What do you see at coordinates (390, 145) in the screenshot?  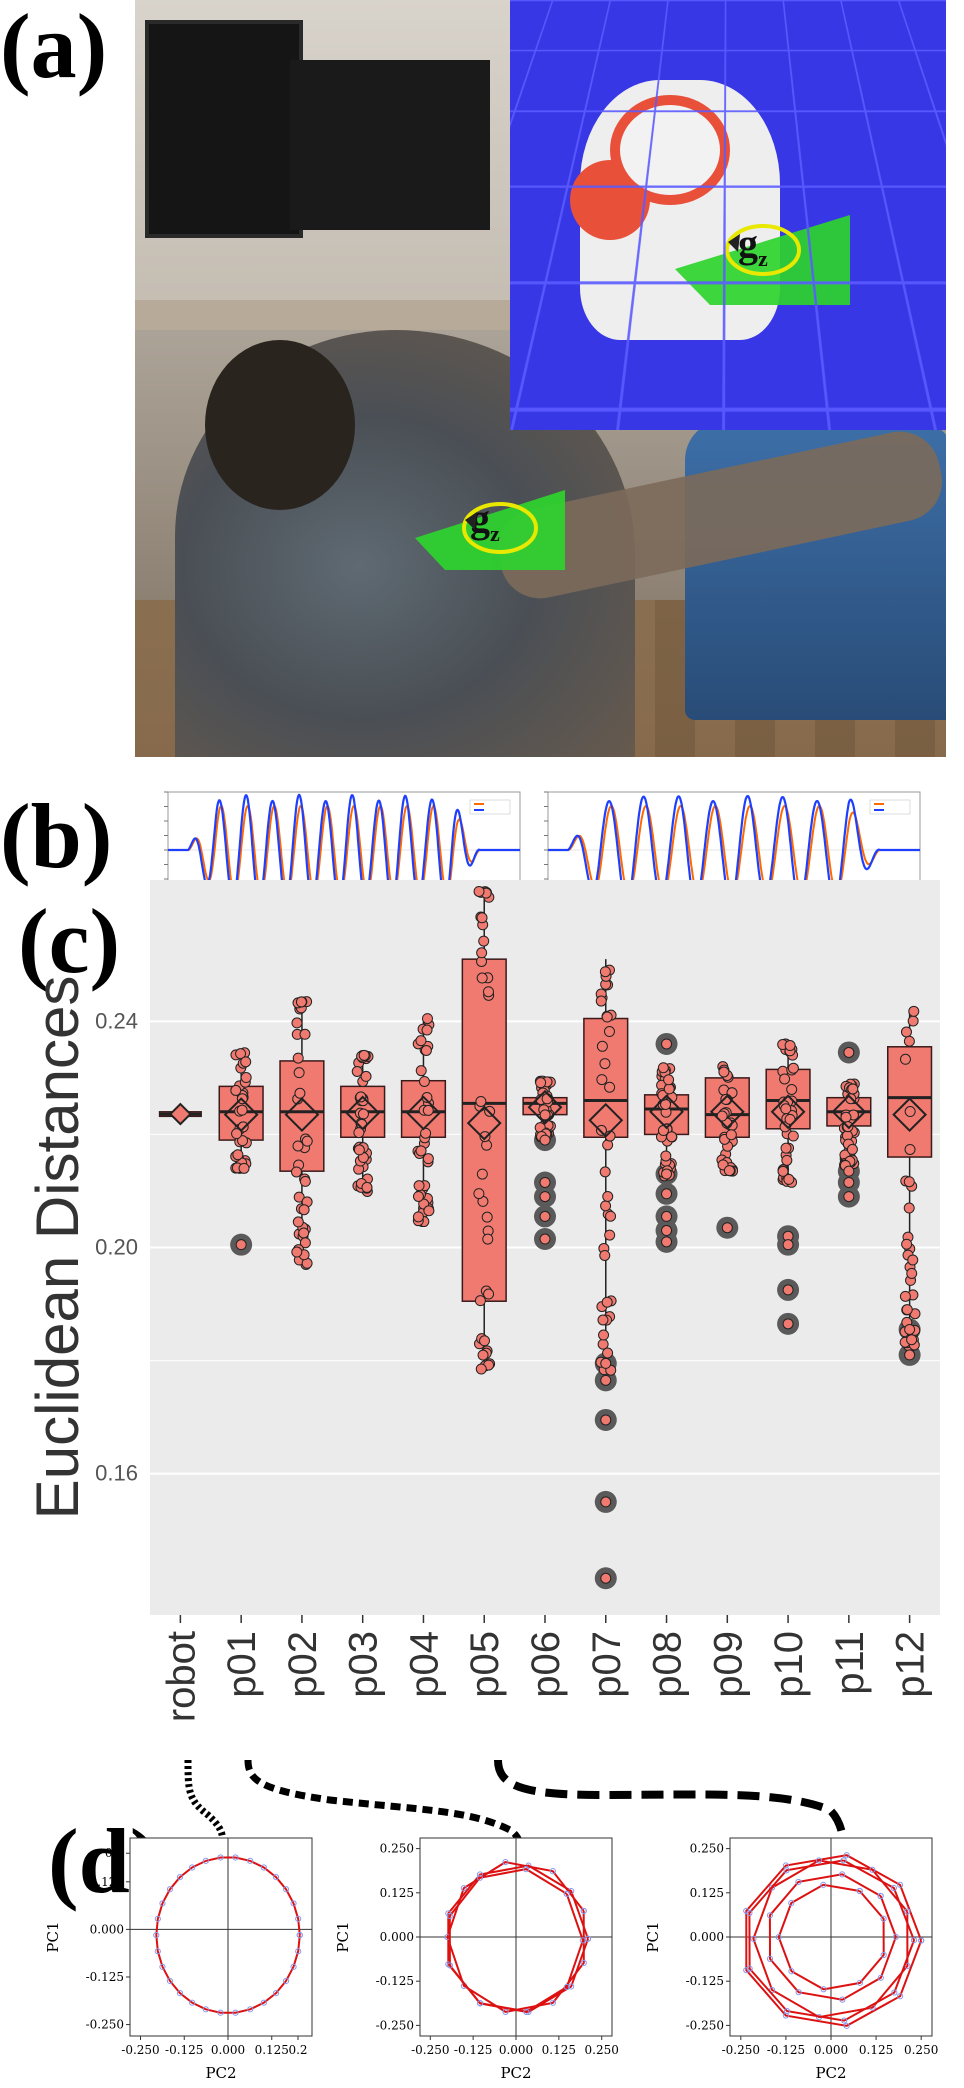 I see `photo-monitor-back` at bounding box center [390, 145].